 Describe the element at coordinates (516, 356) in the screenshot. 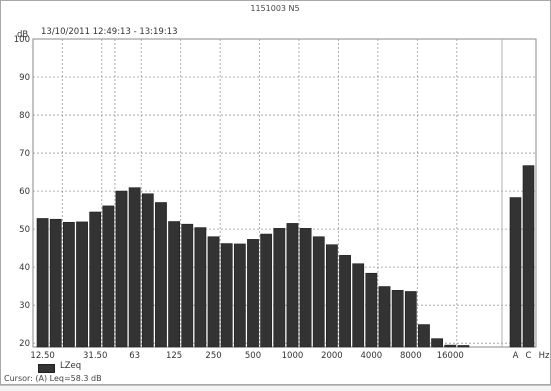

I see `x-tick-label-broadband: A` at that location.